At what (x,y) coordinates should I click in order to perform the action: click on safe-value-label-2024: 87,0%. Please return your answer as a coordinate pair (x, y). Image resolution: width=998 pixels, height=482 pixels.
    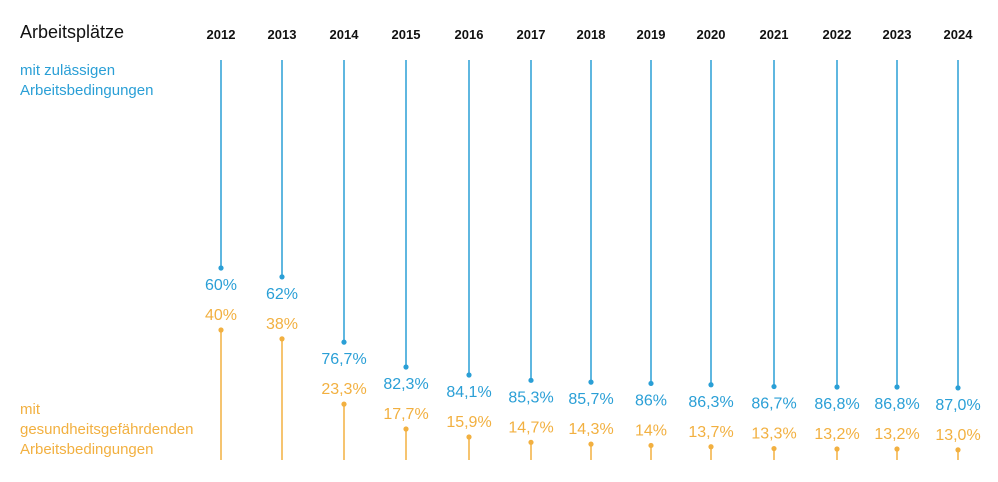
    Looking at the image, I should click on (957, 405).